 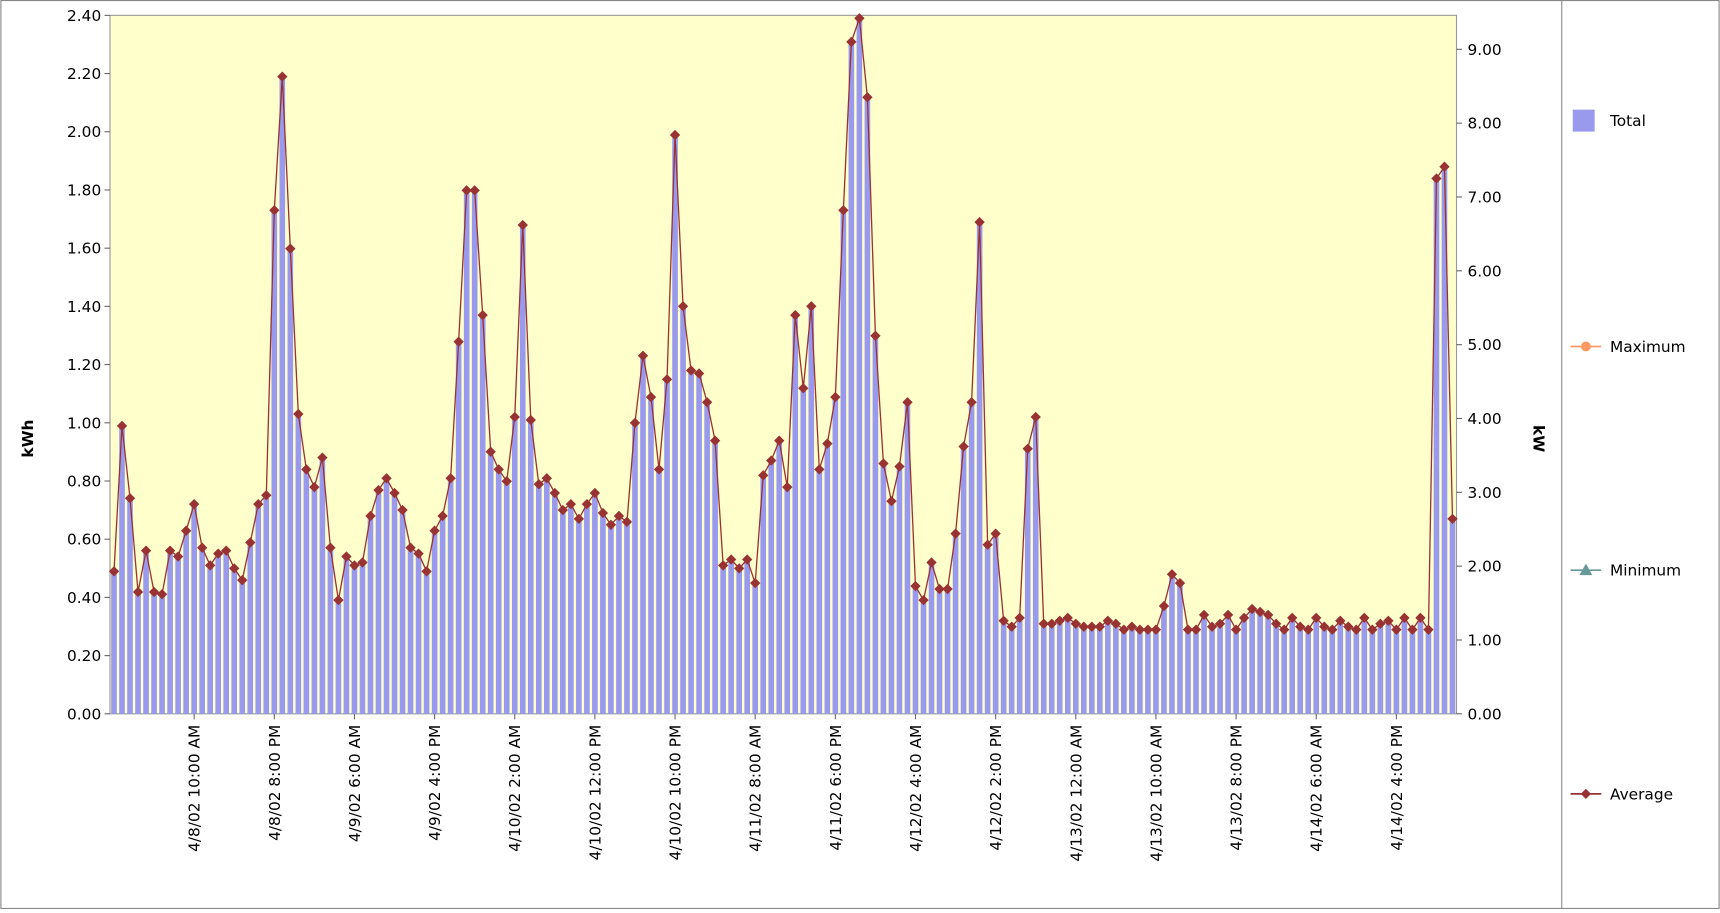 What do you see at coordinates (1645, 571) in the screenshot?
I see `legend-label: Minimum` at bounding box center [1645, 571].